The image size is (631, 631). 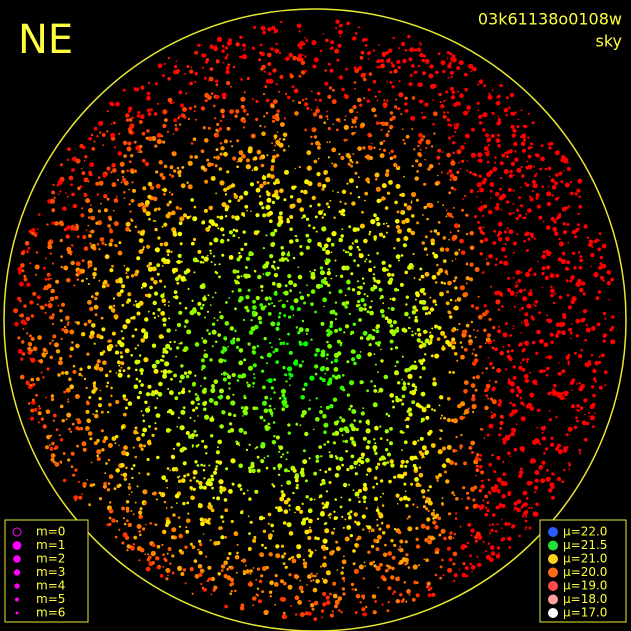 I want to click on brightness-legend-box, so click(x=583, y=571).